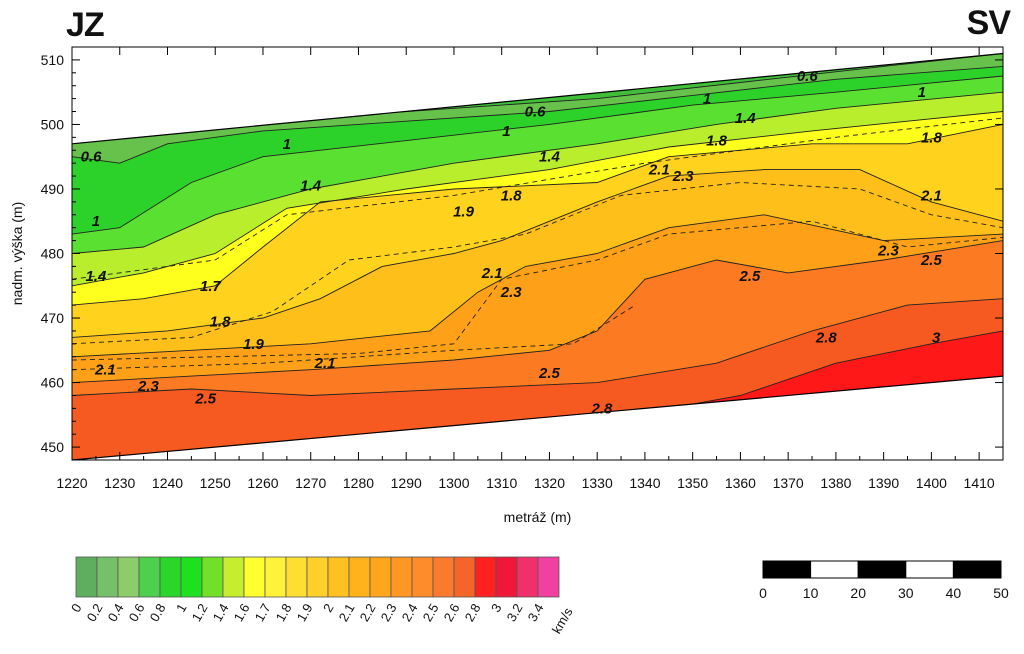 The image size is (1024, 654). I want to click on legend-tick-label: 1.4, so click(221, 612).